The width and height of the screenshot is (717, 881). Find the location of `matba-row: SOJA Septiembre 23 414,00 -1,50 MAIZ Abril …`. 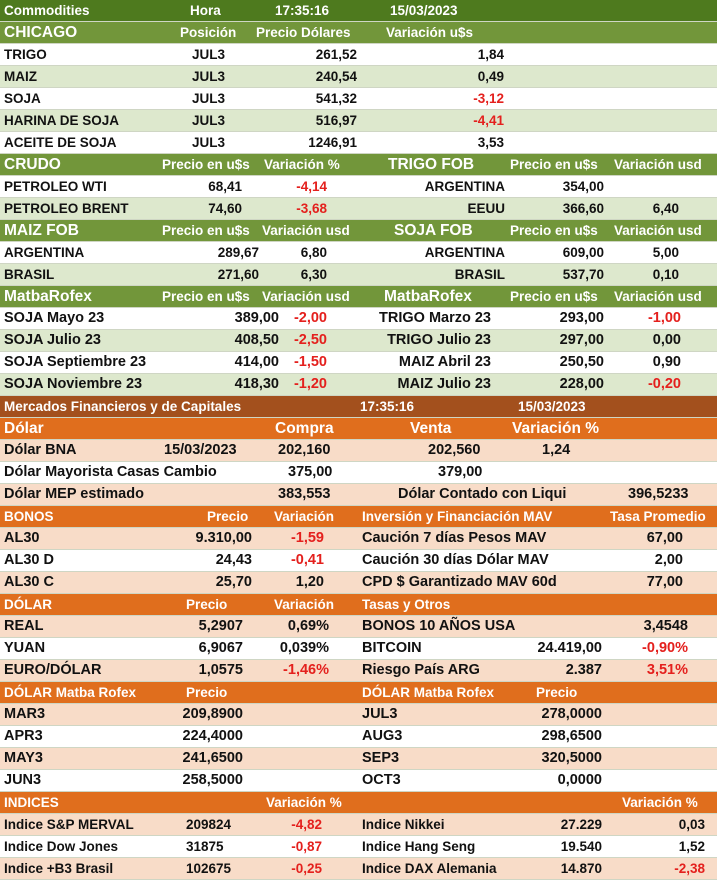

matba-row: SOJA Septiembre 23 414,00 -1,50 MAIZ Abril … is located at coordinates (358, 363).